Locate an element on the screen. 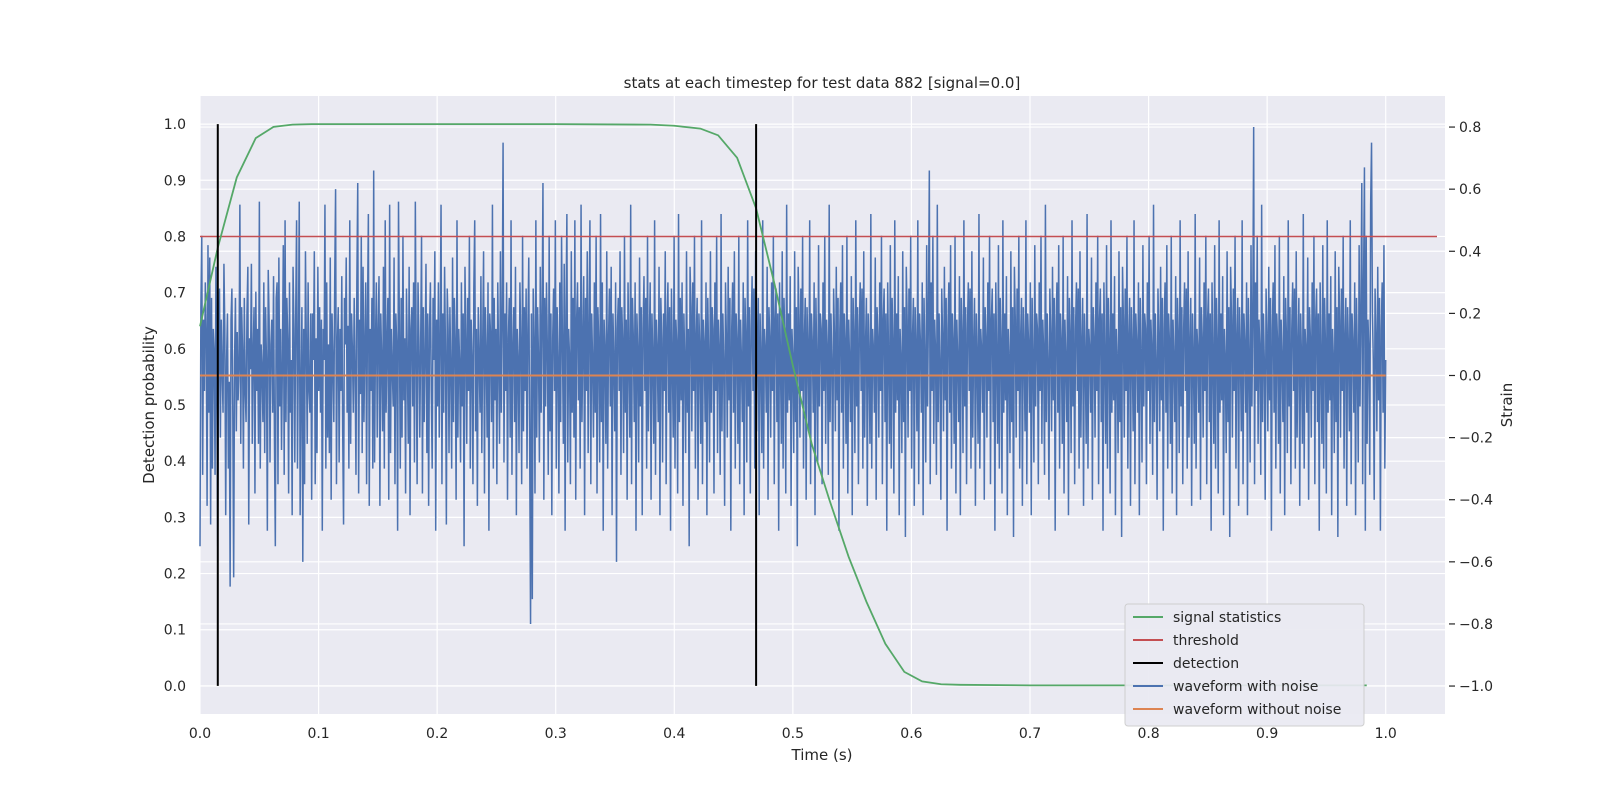  legend-box is located at coordinates (1244, 665).